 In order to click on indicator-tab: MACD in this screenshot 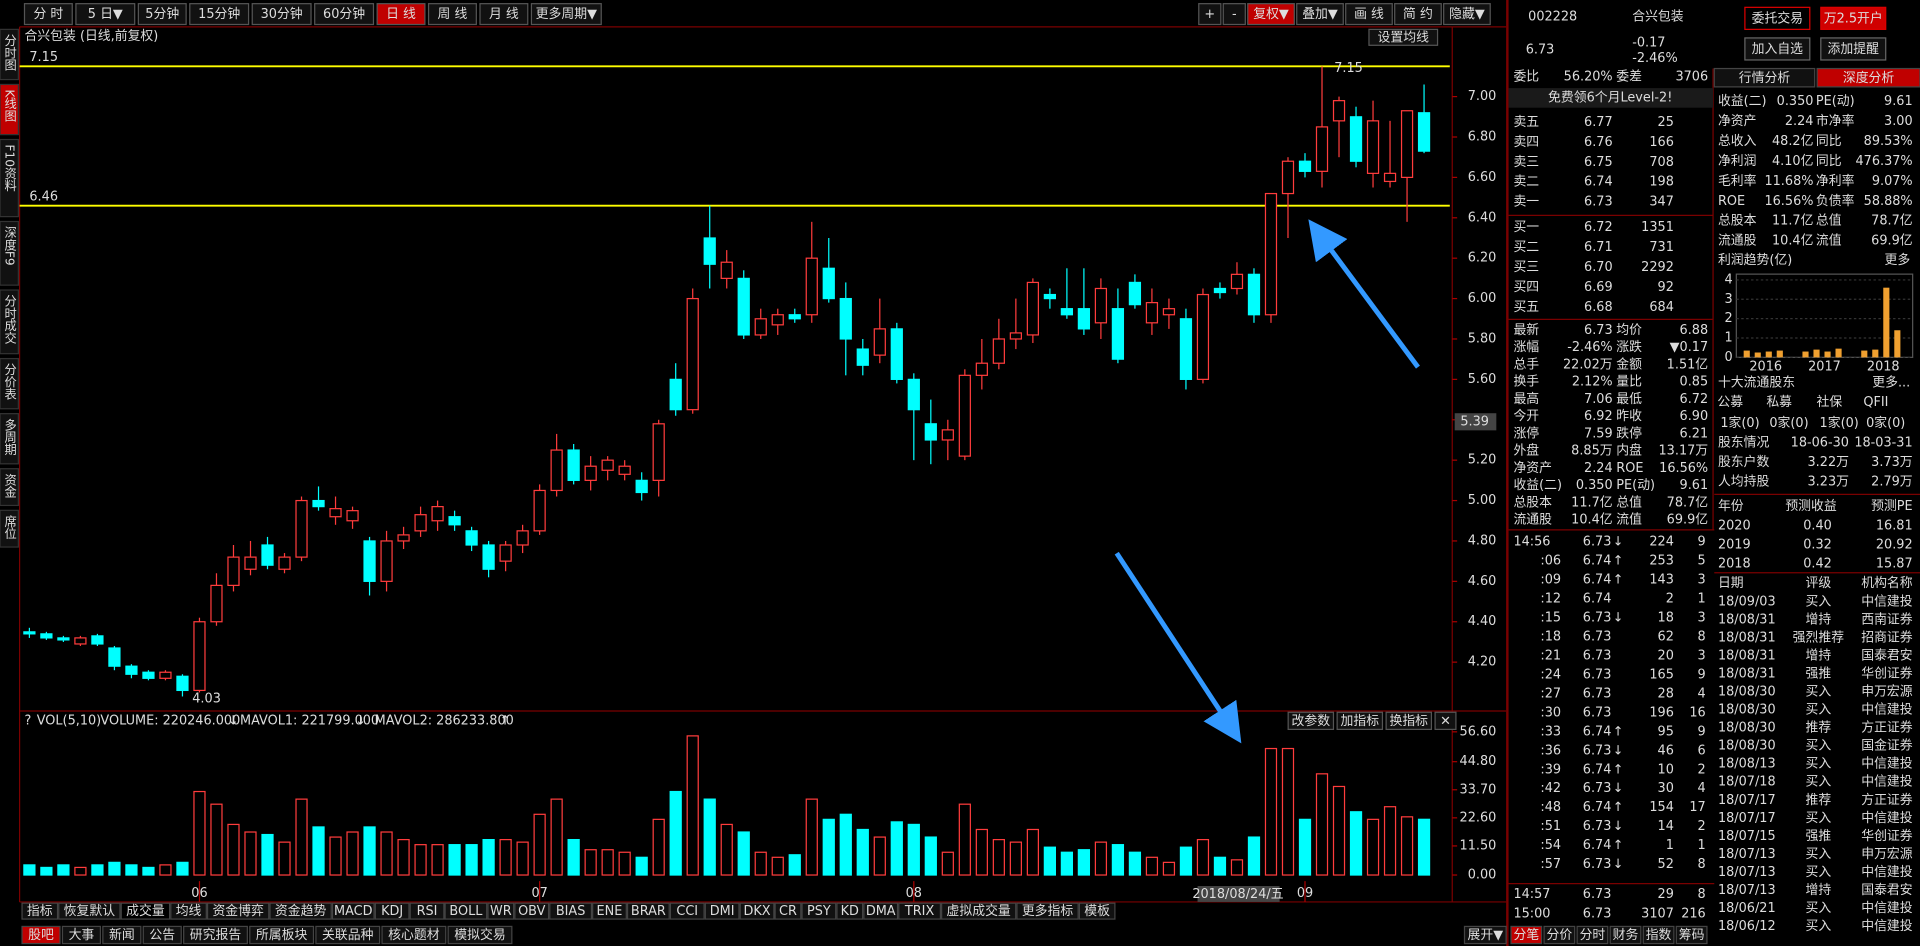, I will do `click(353, 911)`.